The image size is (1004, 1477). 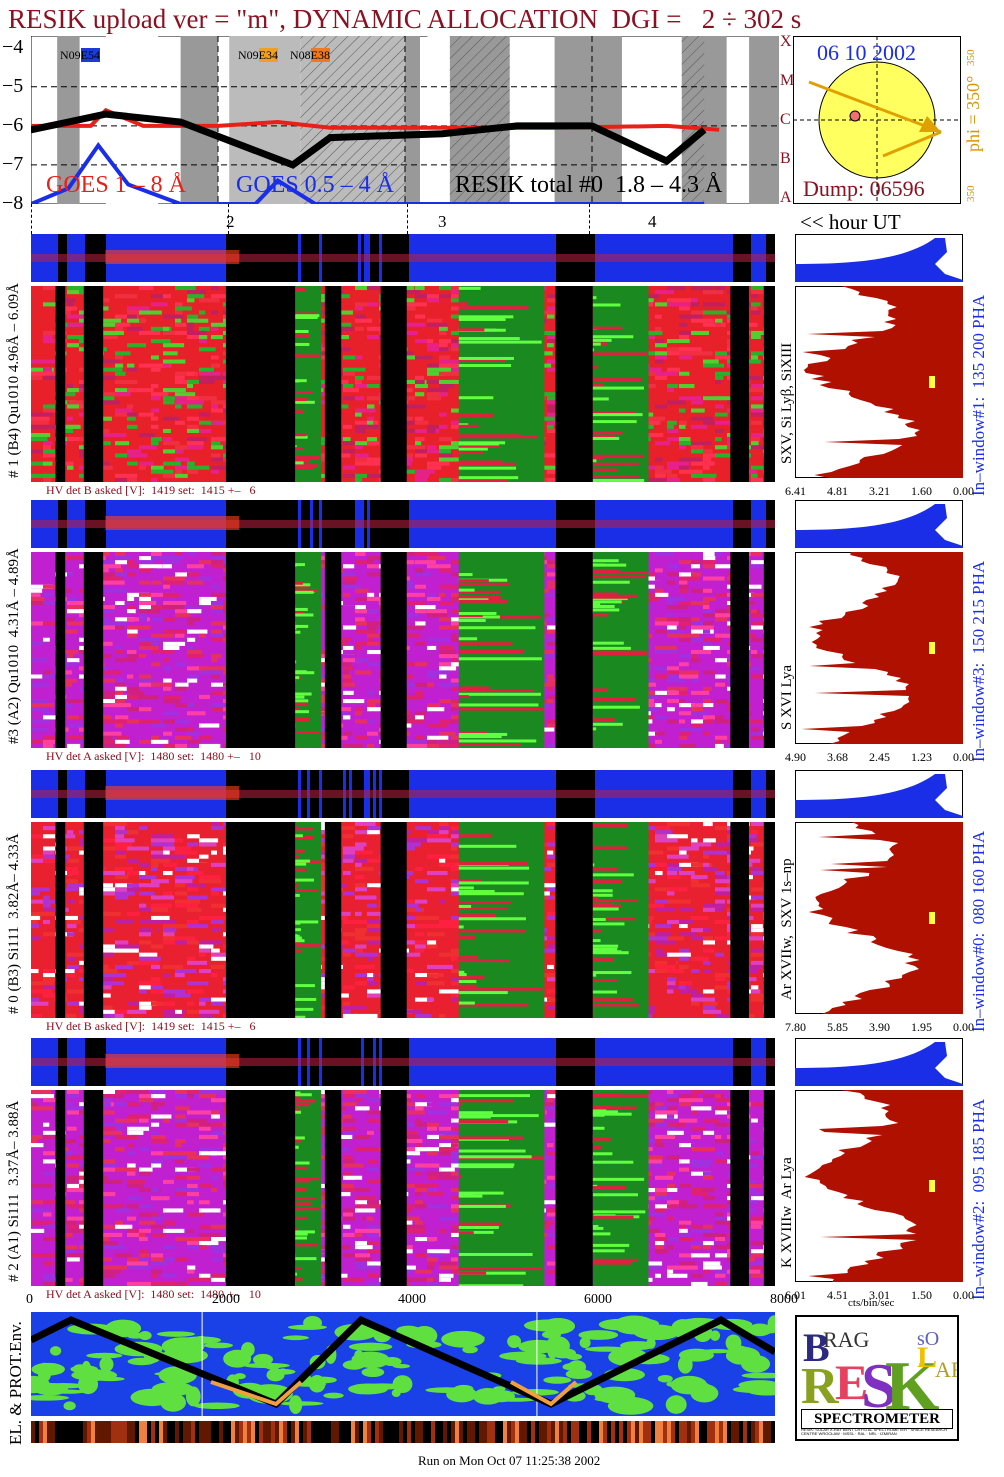 I want to click on window-label: In–window#2: 095 185 PHA, so click(x=978, y=1199).